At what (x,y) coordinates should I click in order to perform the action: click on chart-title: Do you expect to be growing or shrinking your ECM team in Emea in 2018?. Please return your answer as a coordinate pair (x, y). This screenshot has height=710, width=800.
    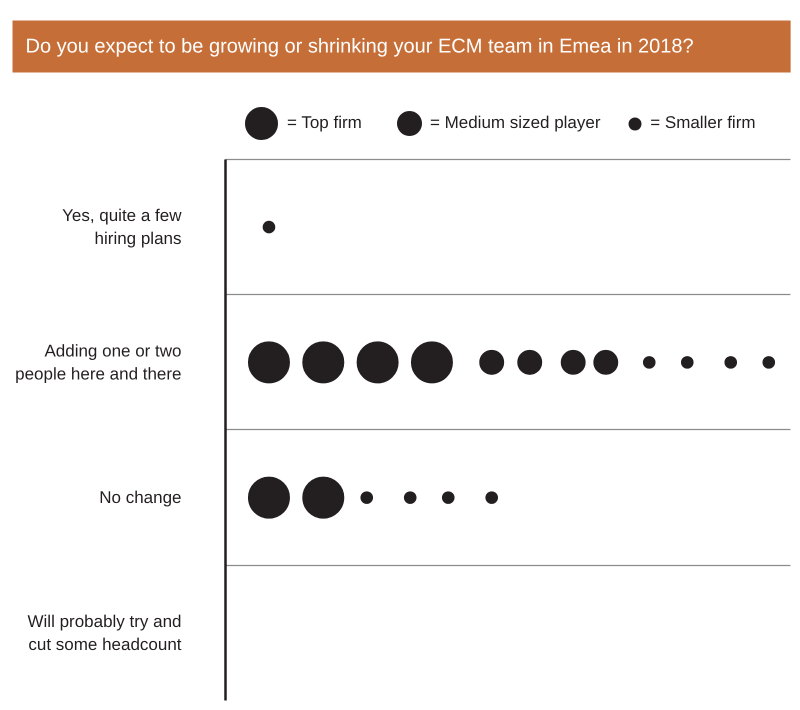
    Looking at the image, I should click on (360, 47).